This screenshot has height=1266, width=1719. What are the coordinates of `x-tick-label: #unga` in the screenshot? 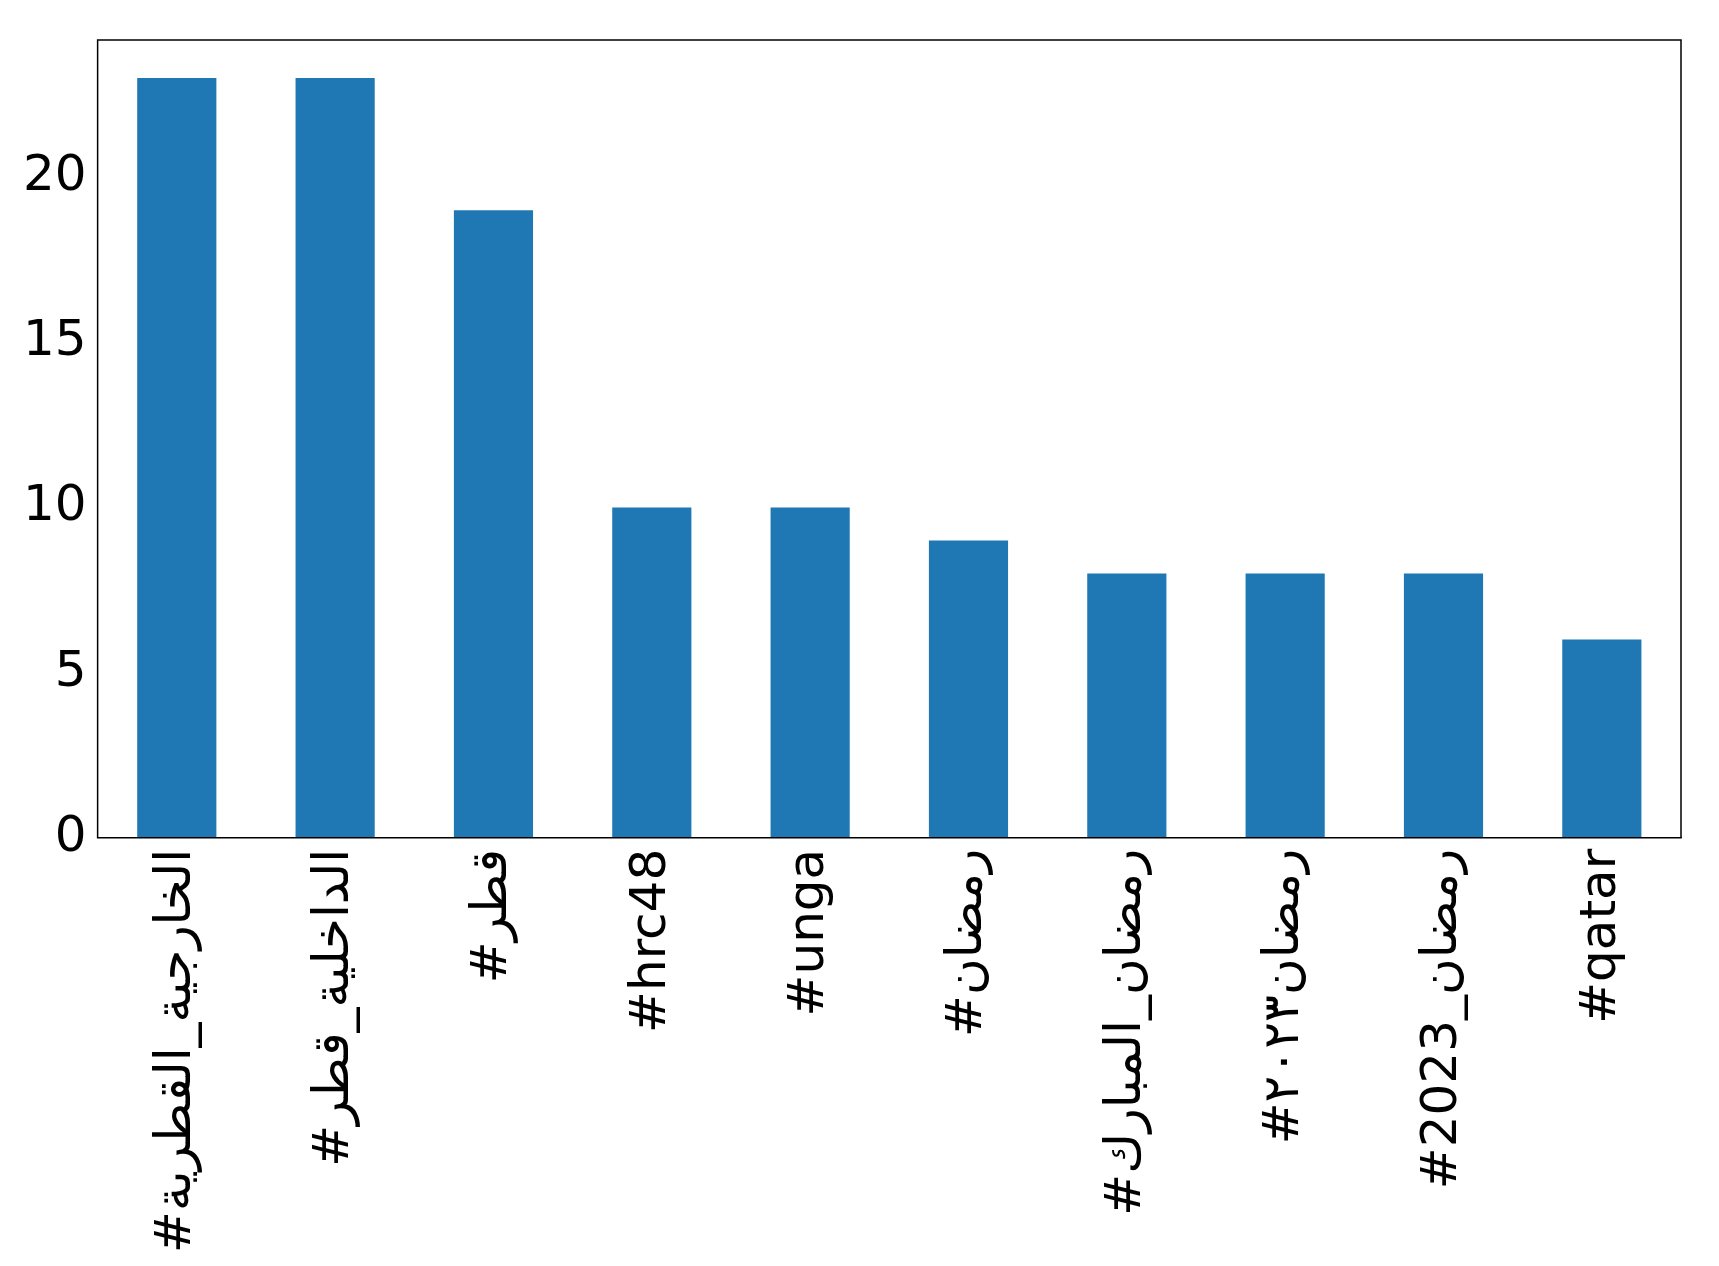 It's located at (806, 932).